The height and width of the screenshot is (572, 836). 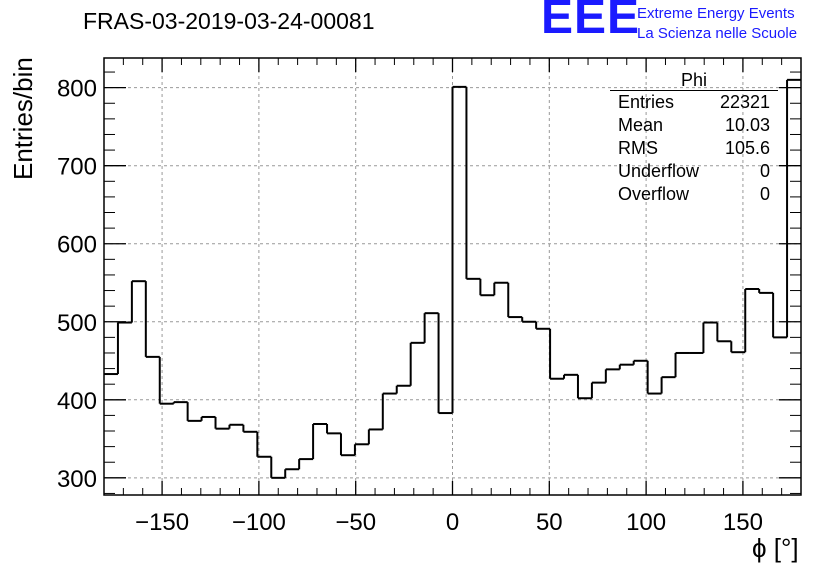 I want to click on y-tick-label: 500, so click(x=77, y=323).